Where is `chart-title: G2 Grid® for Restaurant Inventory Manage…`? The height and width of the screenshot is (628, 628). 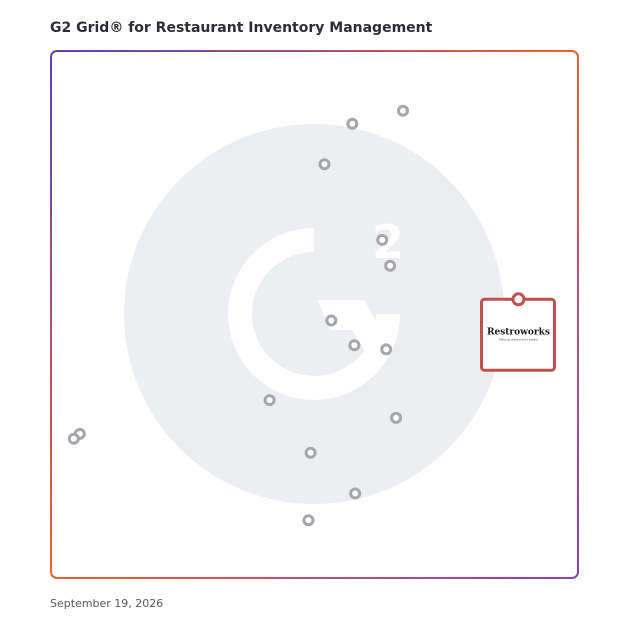 chart-title: G2 Grid® for Restaurant Inventory Manage… is located at coordinates (241, 28).